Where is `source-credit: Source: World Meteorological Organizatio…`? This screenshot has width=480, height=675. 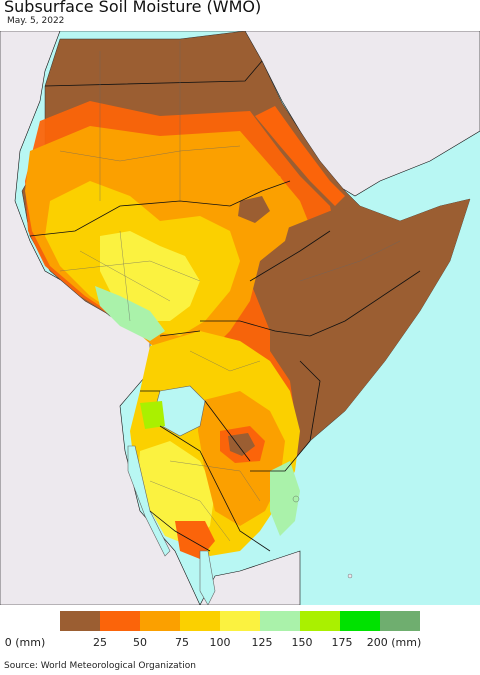
source-credit: Source: World Meteorological Organizatio… is located at coordinates (100, 666).